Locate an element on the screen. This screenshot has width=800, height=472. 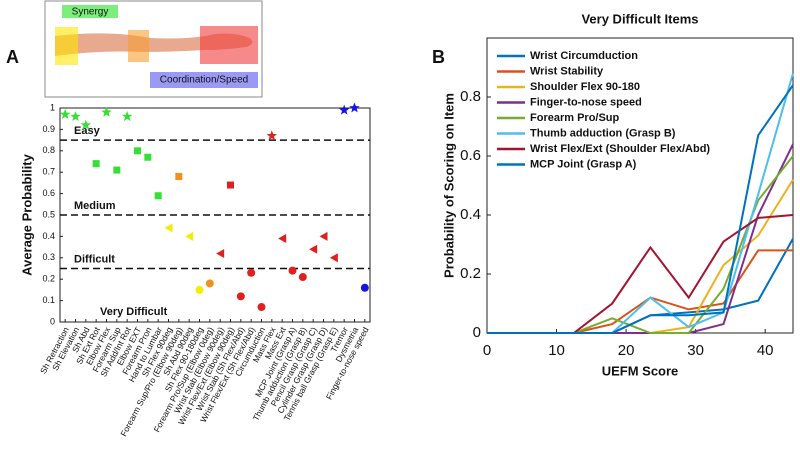
y-axis-label: Probability of Scoring on Item is located at coordinates (448, 185).